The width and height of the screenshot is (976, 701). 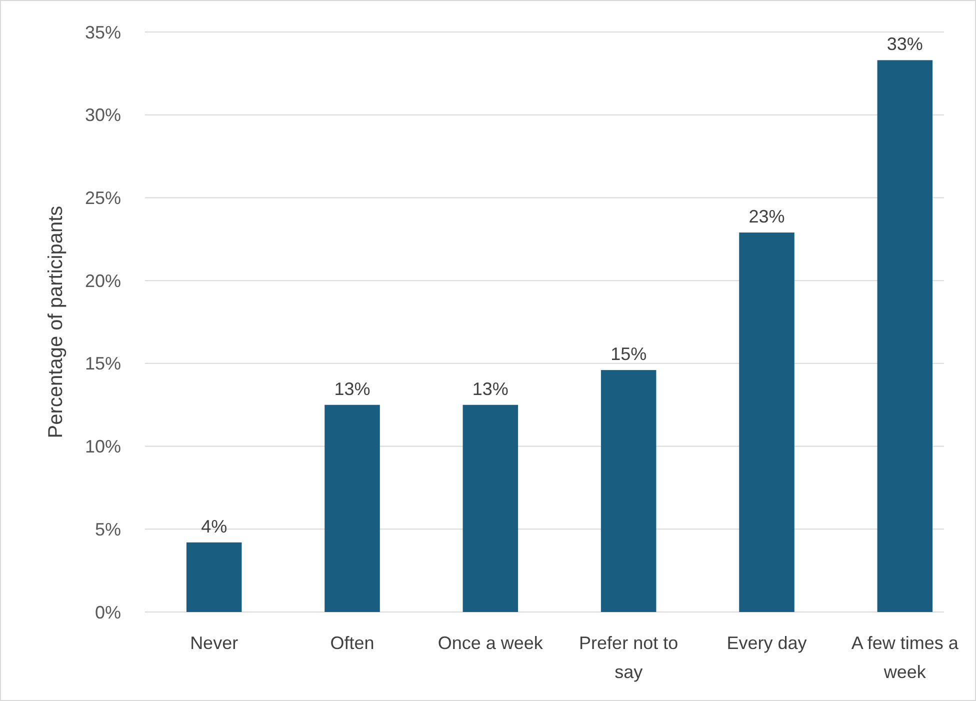 What do you see at coordinates (628, 354) in the screenshot?
I see `data-label: 15%` at bounding box center [628, 354].